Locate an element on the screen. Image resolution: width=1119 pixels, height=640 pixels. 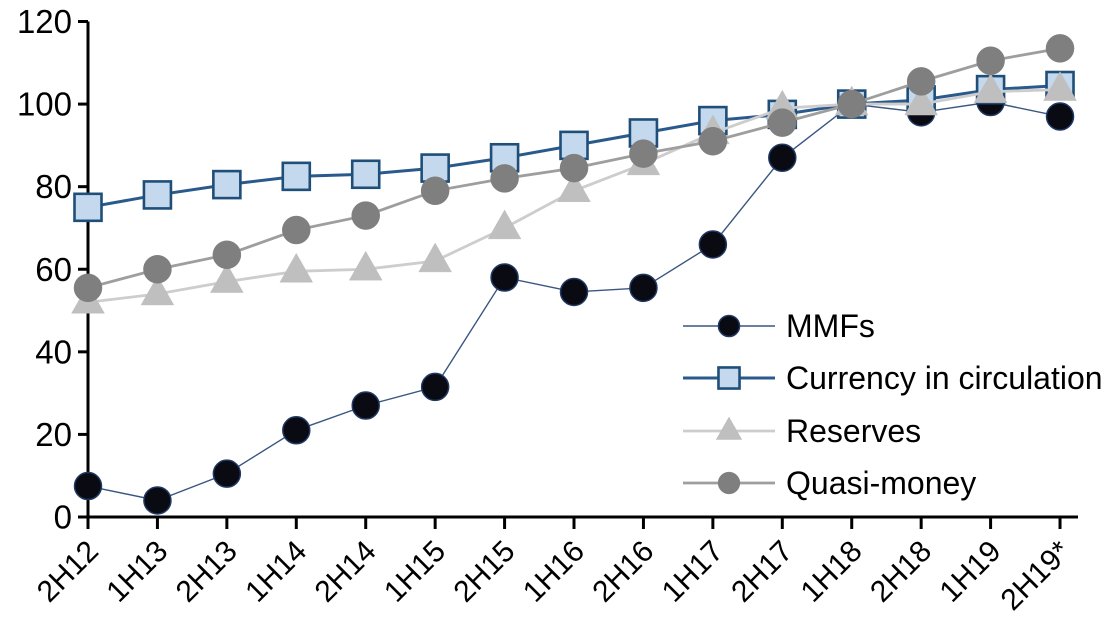
x-tick-label: 1H15 is located at coordinates (415, 572).